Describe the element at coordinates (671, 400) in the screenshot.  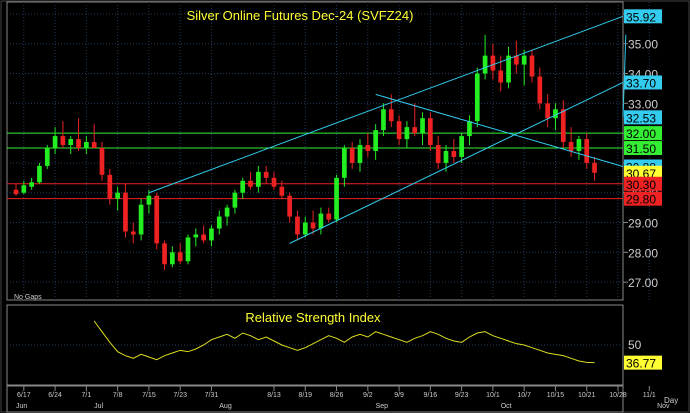
I see `x-axis-unit: Day` at that location.